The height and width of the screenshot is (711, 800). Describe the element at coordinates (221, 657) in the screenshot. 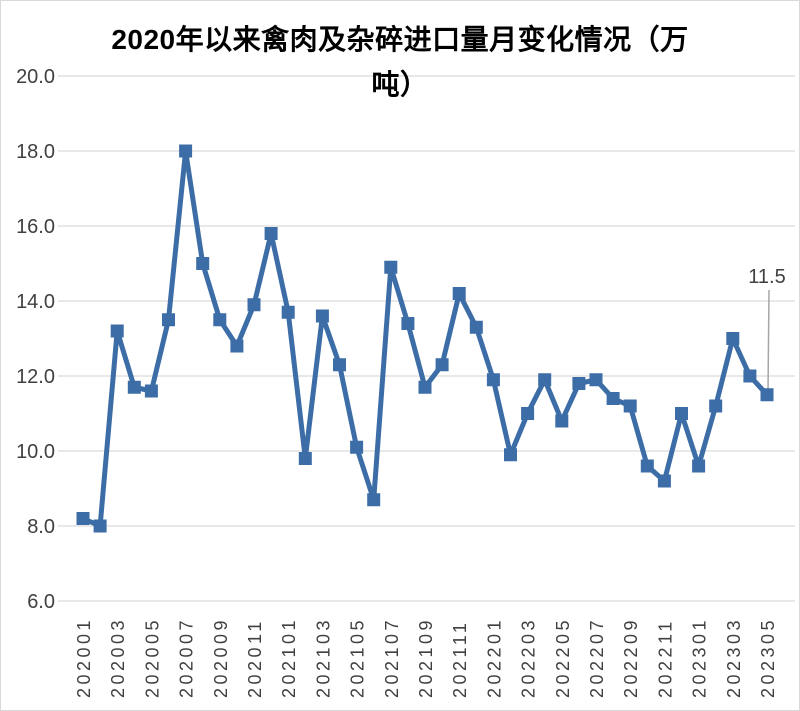

I see `x-axis-tick-label: 202009` at that location.